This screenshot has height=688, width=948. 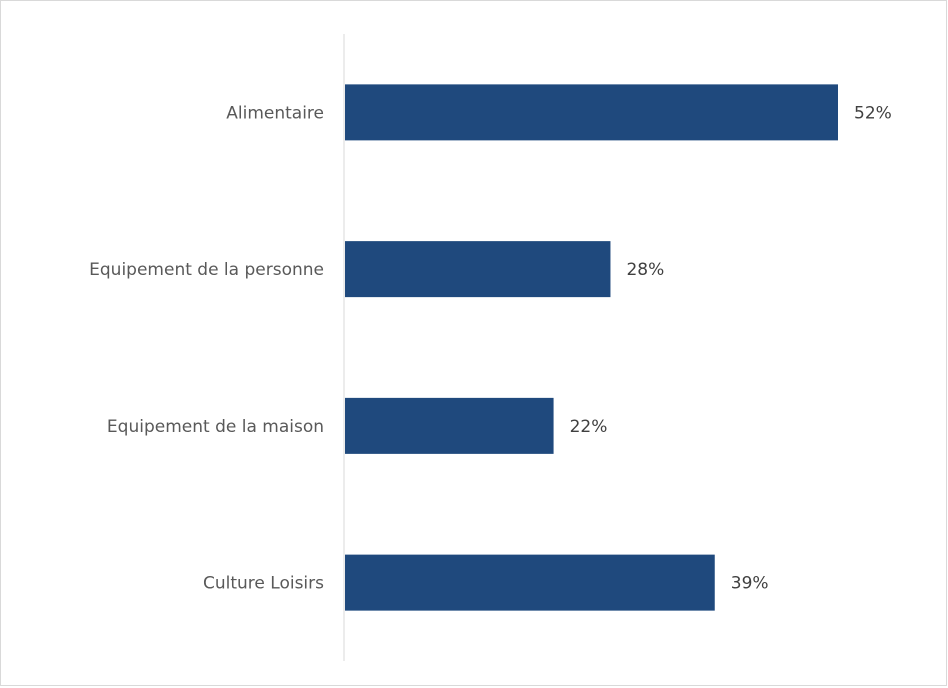 I want to click on data-label-4: 39%, so click(x=750, y=584).